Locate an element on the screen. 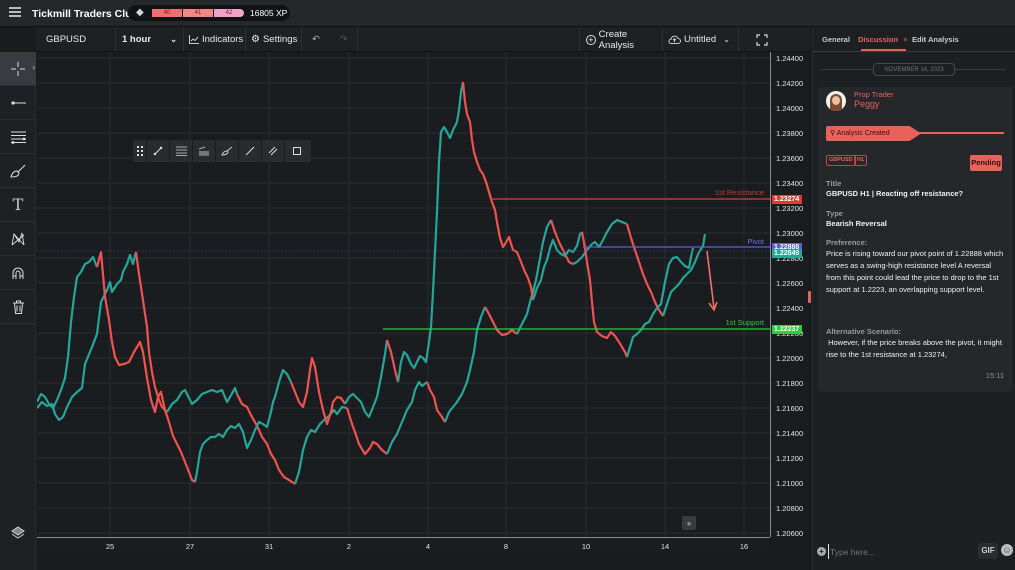 Image resolution: width=1015 pixels, height=570 pixels. support-price-tag: 1.22237 is located at coordinates (787, 329).